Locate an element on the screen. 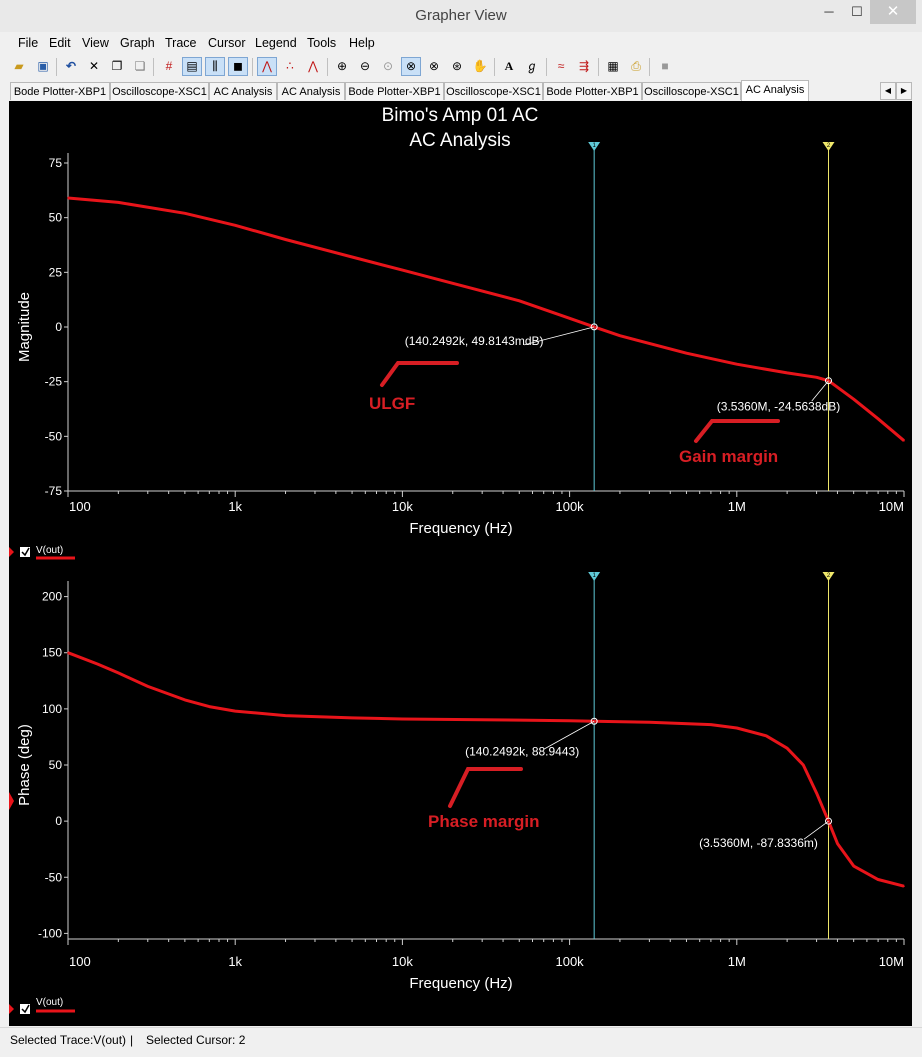 Image resolution: width=922 pixels, height=1057 pixels. maximize-button: ☐ is located at coordinates (857, 11).